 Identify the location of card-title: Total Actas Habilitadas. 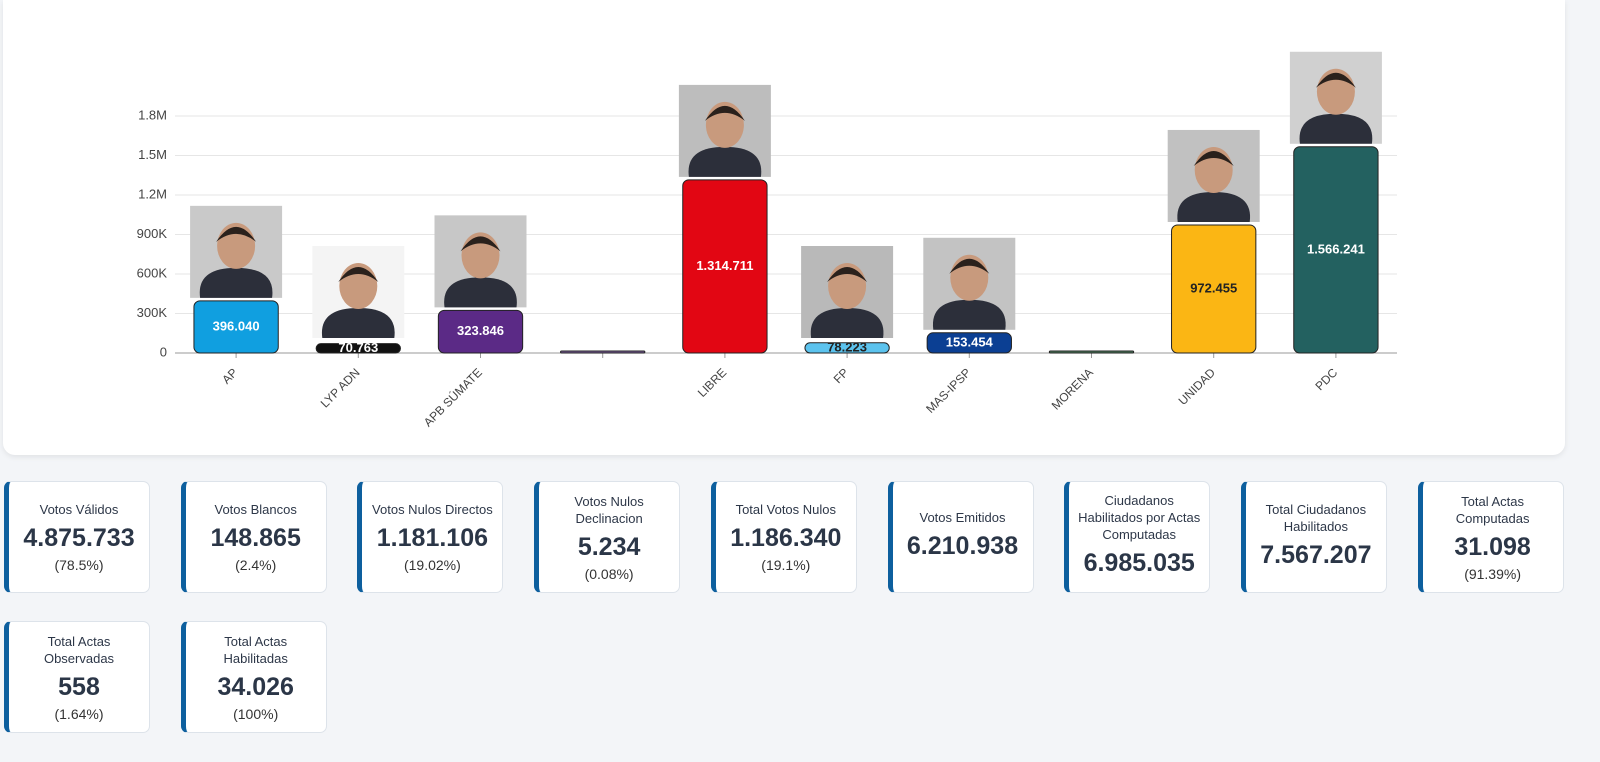
(255, 649).